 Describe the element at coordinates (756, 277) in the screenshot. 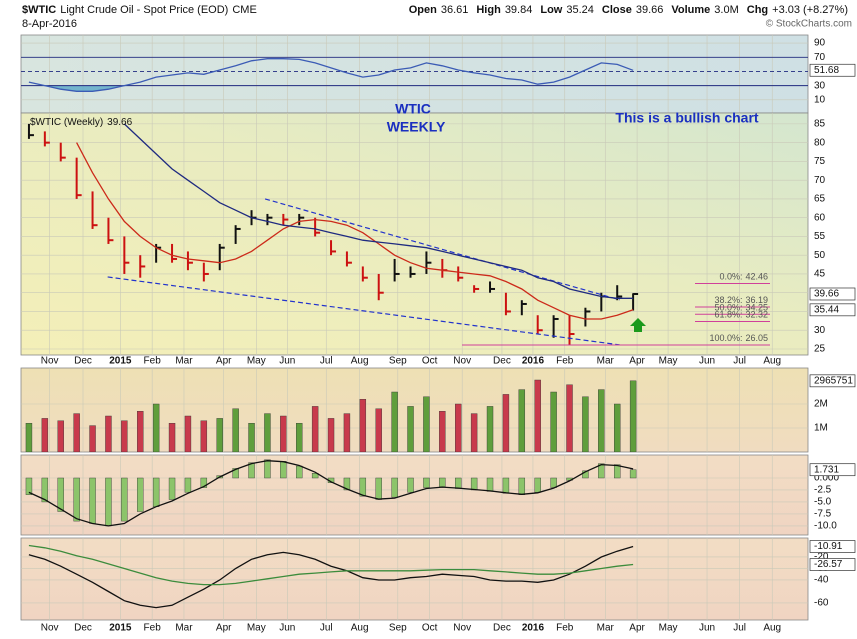

I see `fib-value: 42.46` at that location.